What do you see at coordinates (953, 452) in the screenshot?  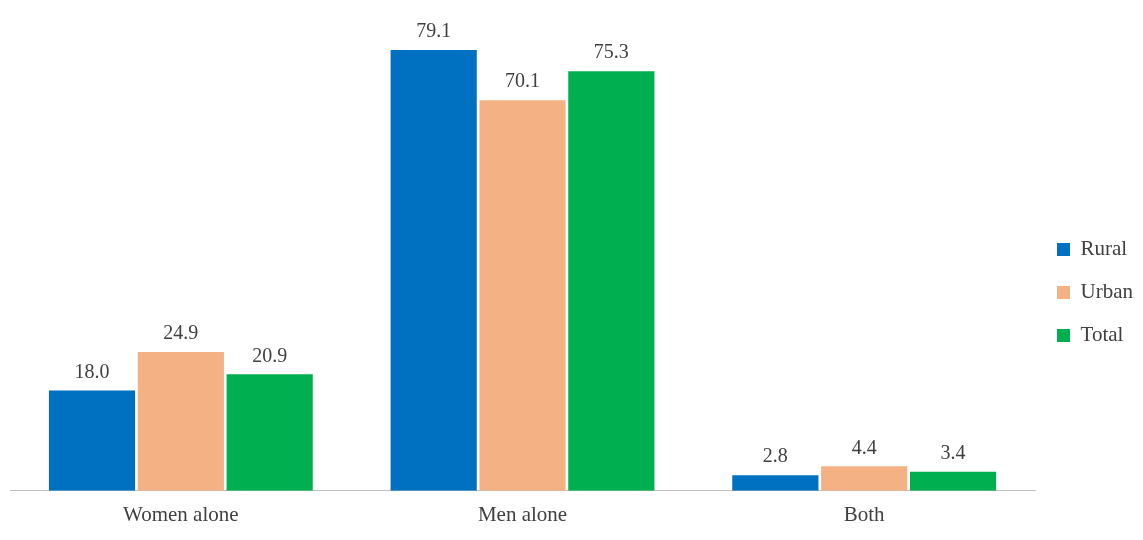 I see `data-label: 3.4` at bounding box center [953, 452].